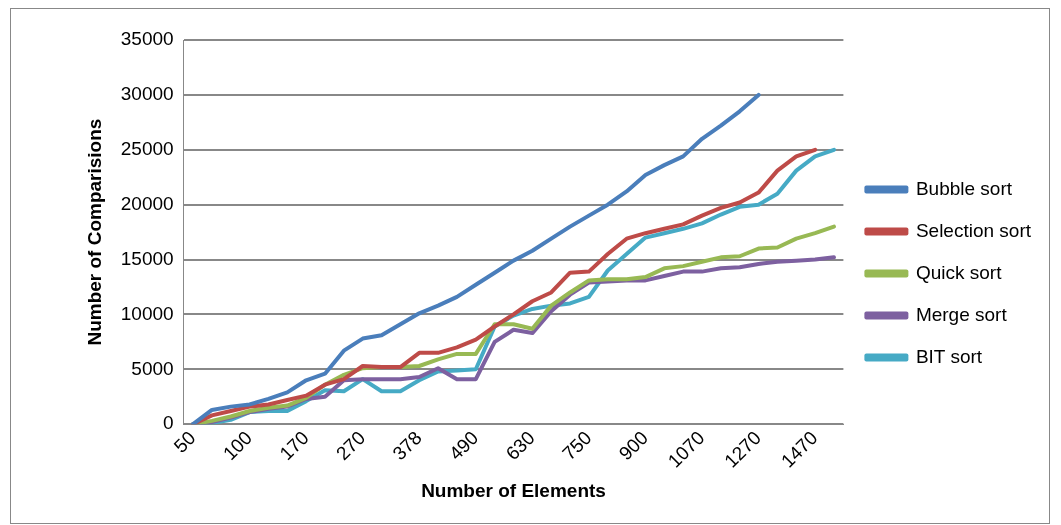  Describe the element at coordinates (147, 148) in the screenshot. I see `y-tick-label: 25000` at that location.